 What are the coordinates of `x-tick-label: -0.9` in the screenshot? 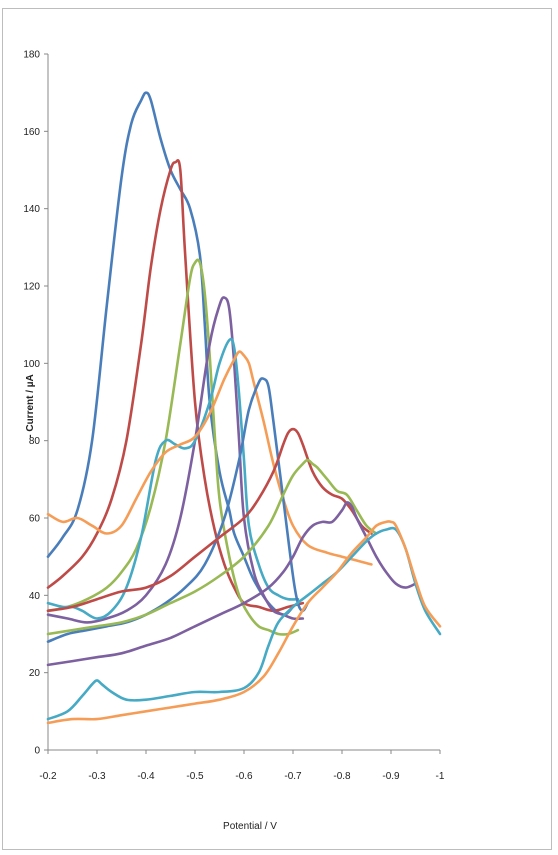 It's located at (391, 776).